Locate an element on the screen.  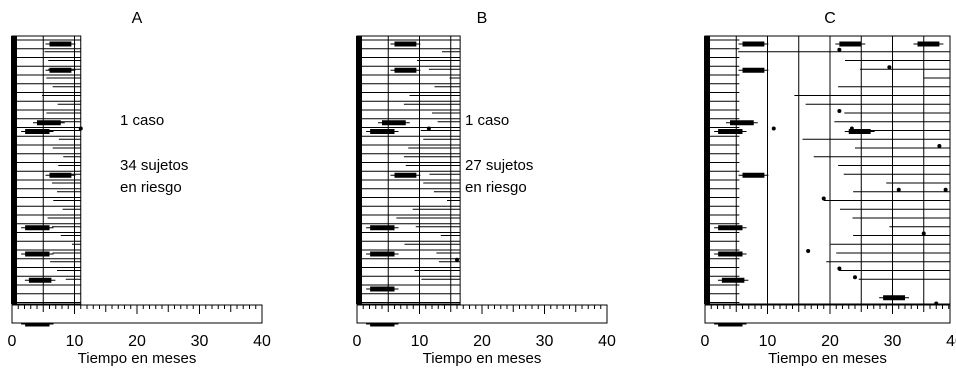
panel-title: C is located at coordinates (830, 18).